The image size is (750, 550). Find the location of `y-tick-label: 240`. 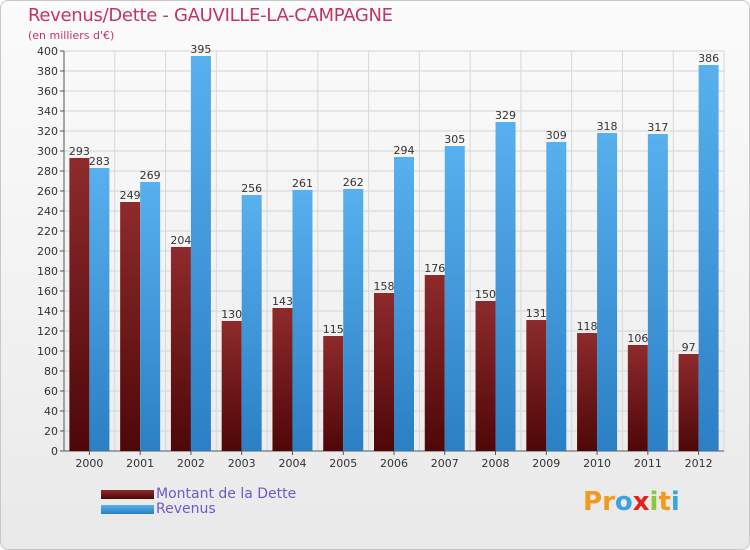

y-tick-label: 240 is located at coordinates (47, 211).